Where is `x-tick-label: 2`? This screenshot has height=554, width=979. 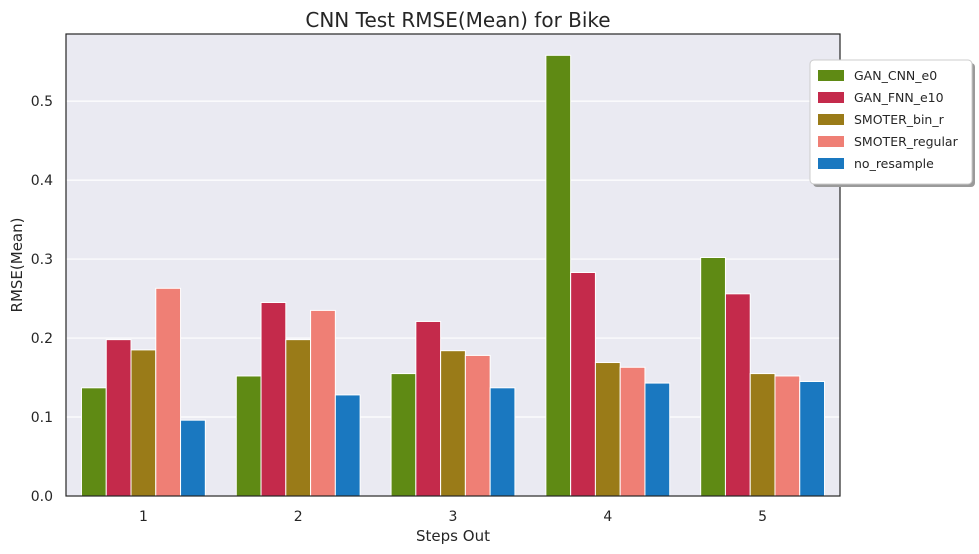
x-tick-label: 2 is located at coordinates (298, 517).